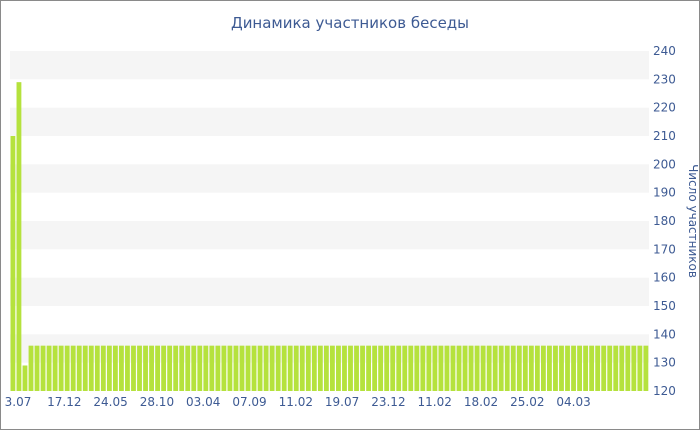 Image resolution: width=700 pixels, height=430 pixels. I want to click on y-tick-label: 120, so click(664, 391).